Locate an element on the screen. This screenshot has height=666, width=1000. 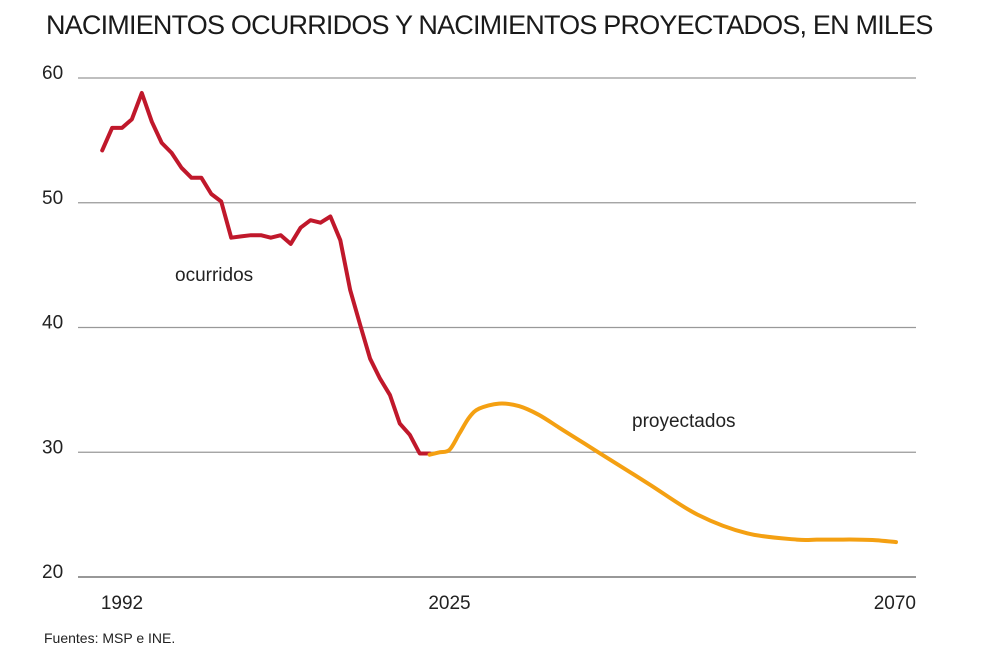
y-axis-ticks: 60 50 40 30 20 is located at coordinates (52, 323).